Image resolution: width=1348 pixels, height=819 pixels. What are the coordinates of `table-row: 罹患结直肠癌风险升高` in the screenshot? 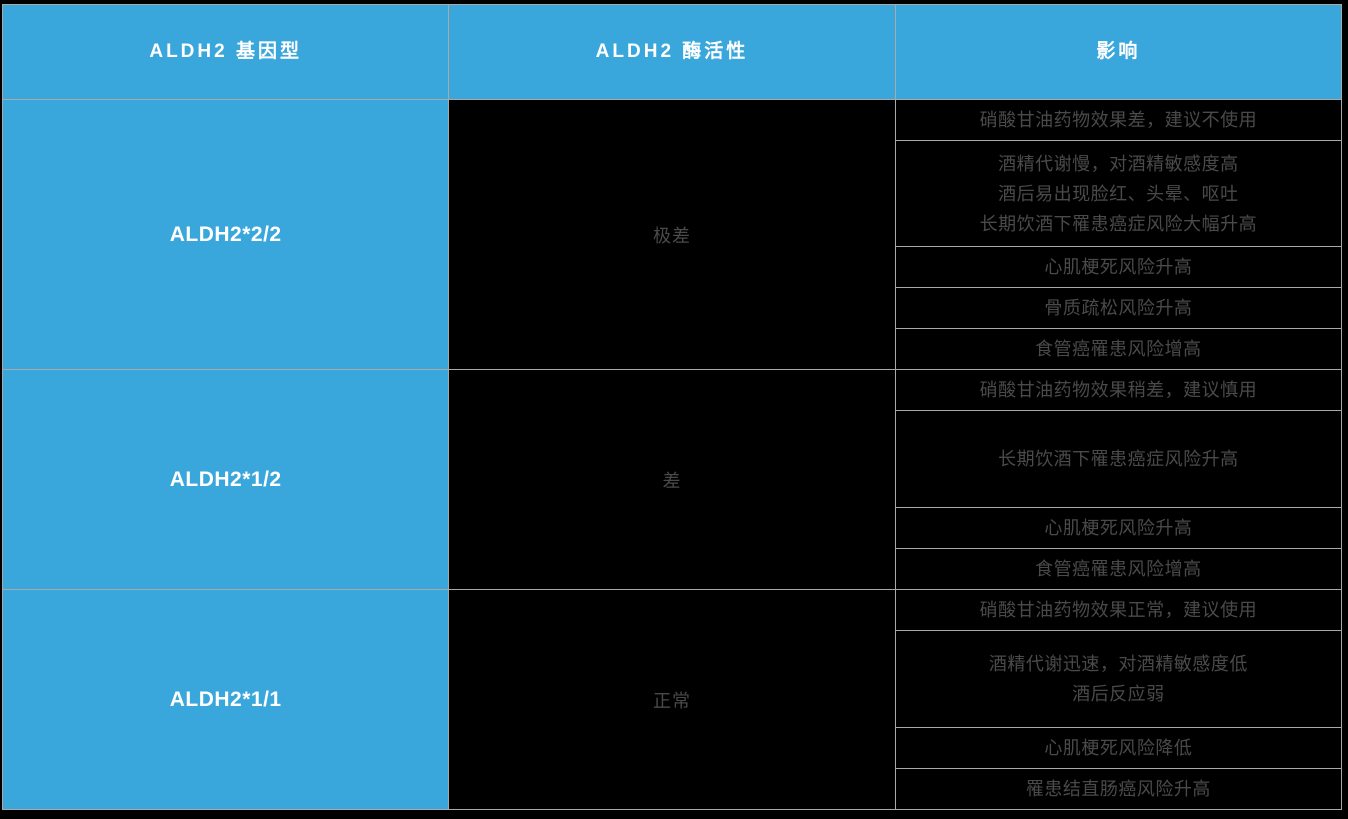 It's located at (673, 789).